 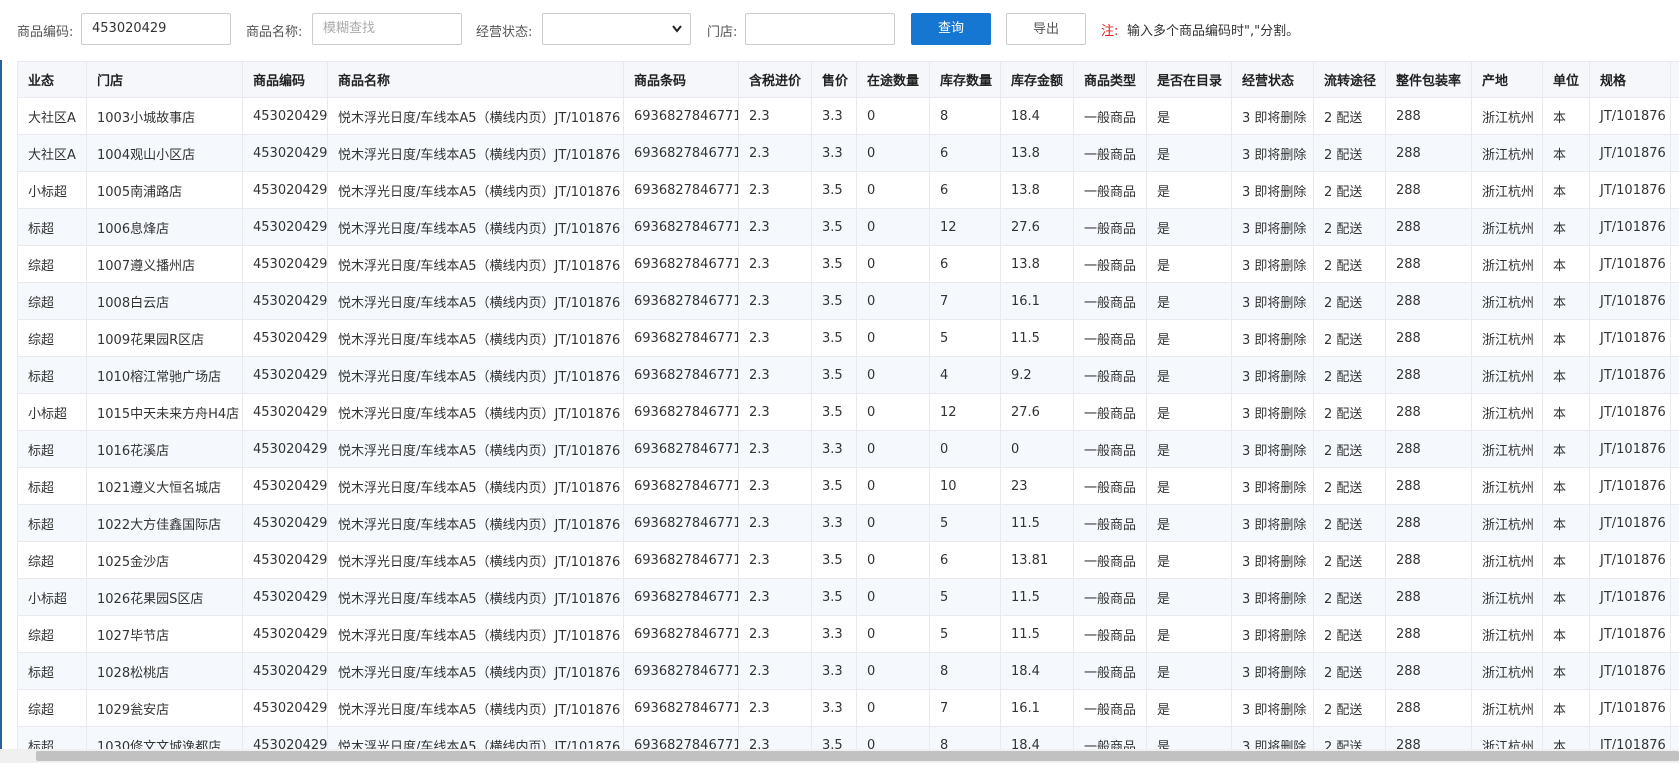 What do you see at coordinates (1, 405) in the screenshot?
I see `side-strip` at bounding box center [1, 405].